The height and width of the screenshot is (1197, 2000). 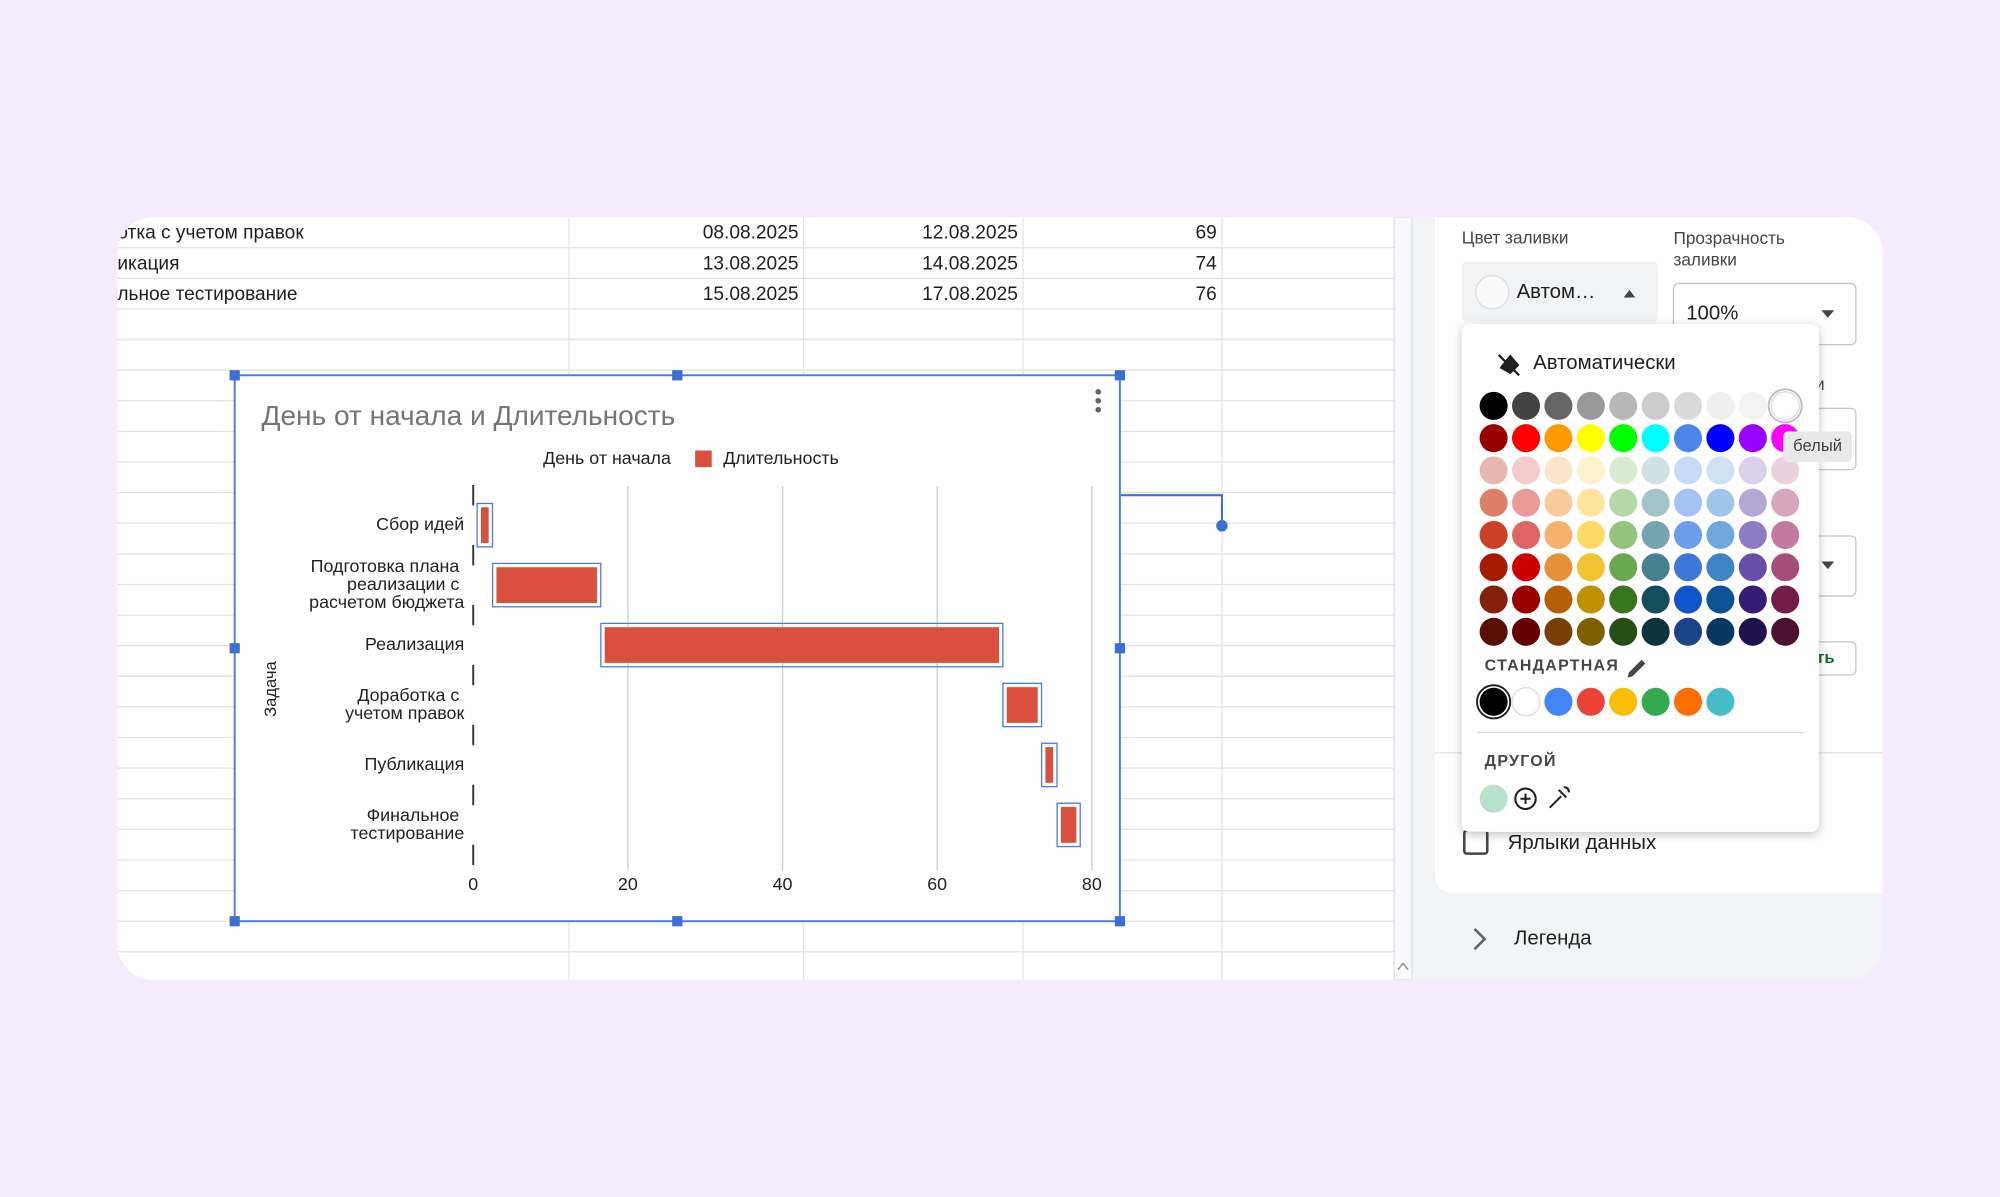 I want to click on cell: 15.08.2025, so click(x=751, y=294).